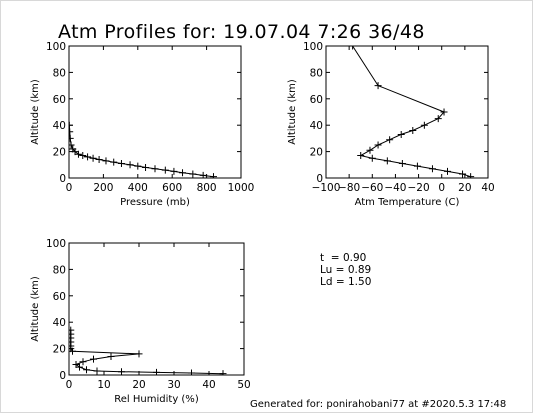 The width and height of the screenshot is (534, 414). I want to click on pressure-axes-box, so click(155, 112).